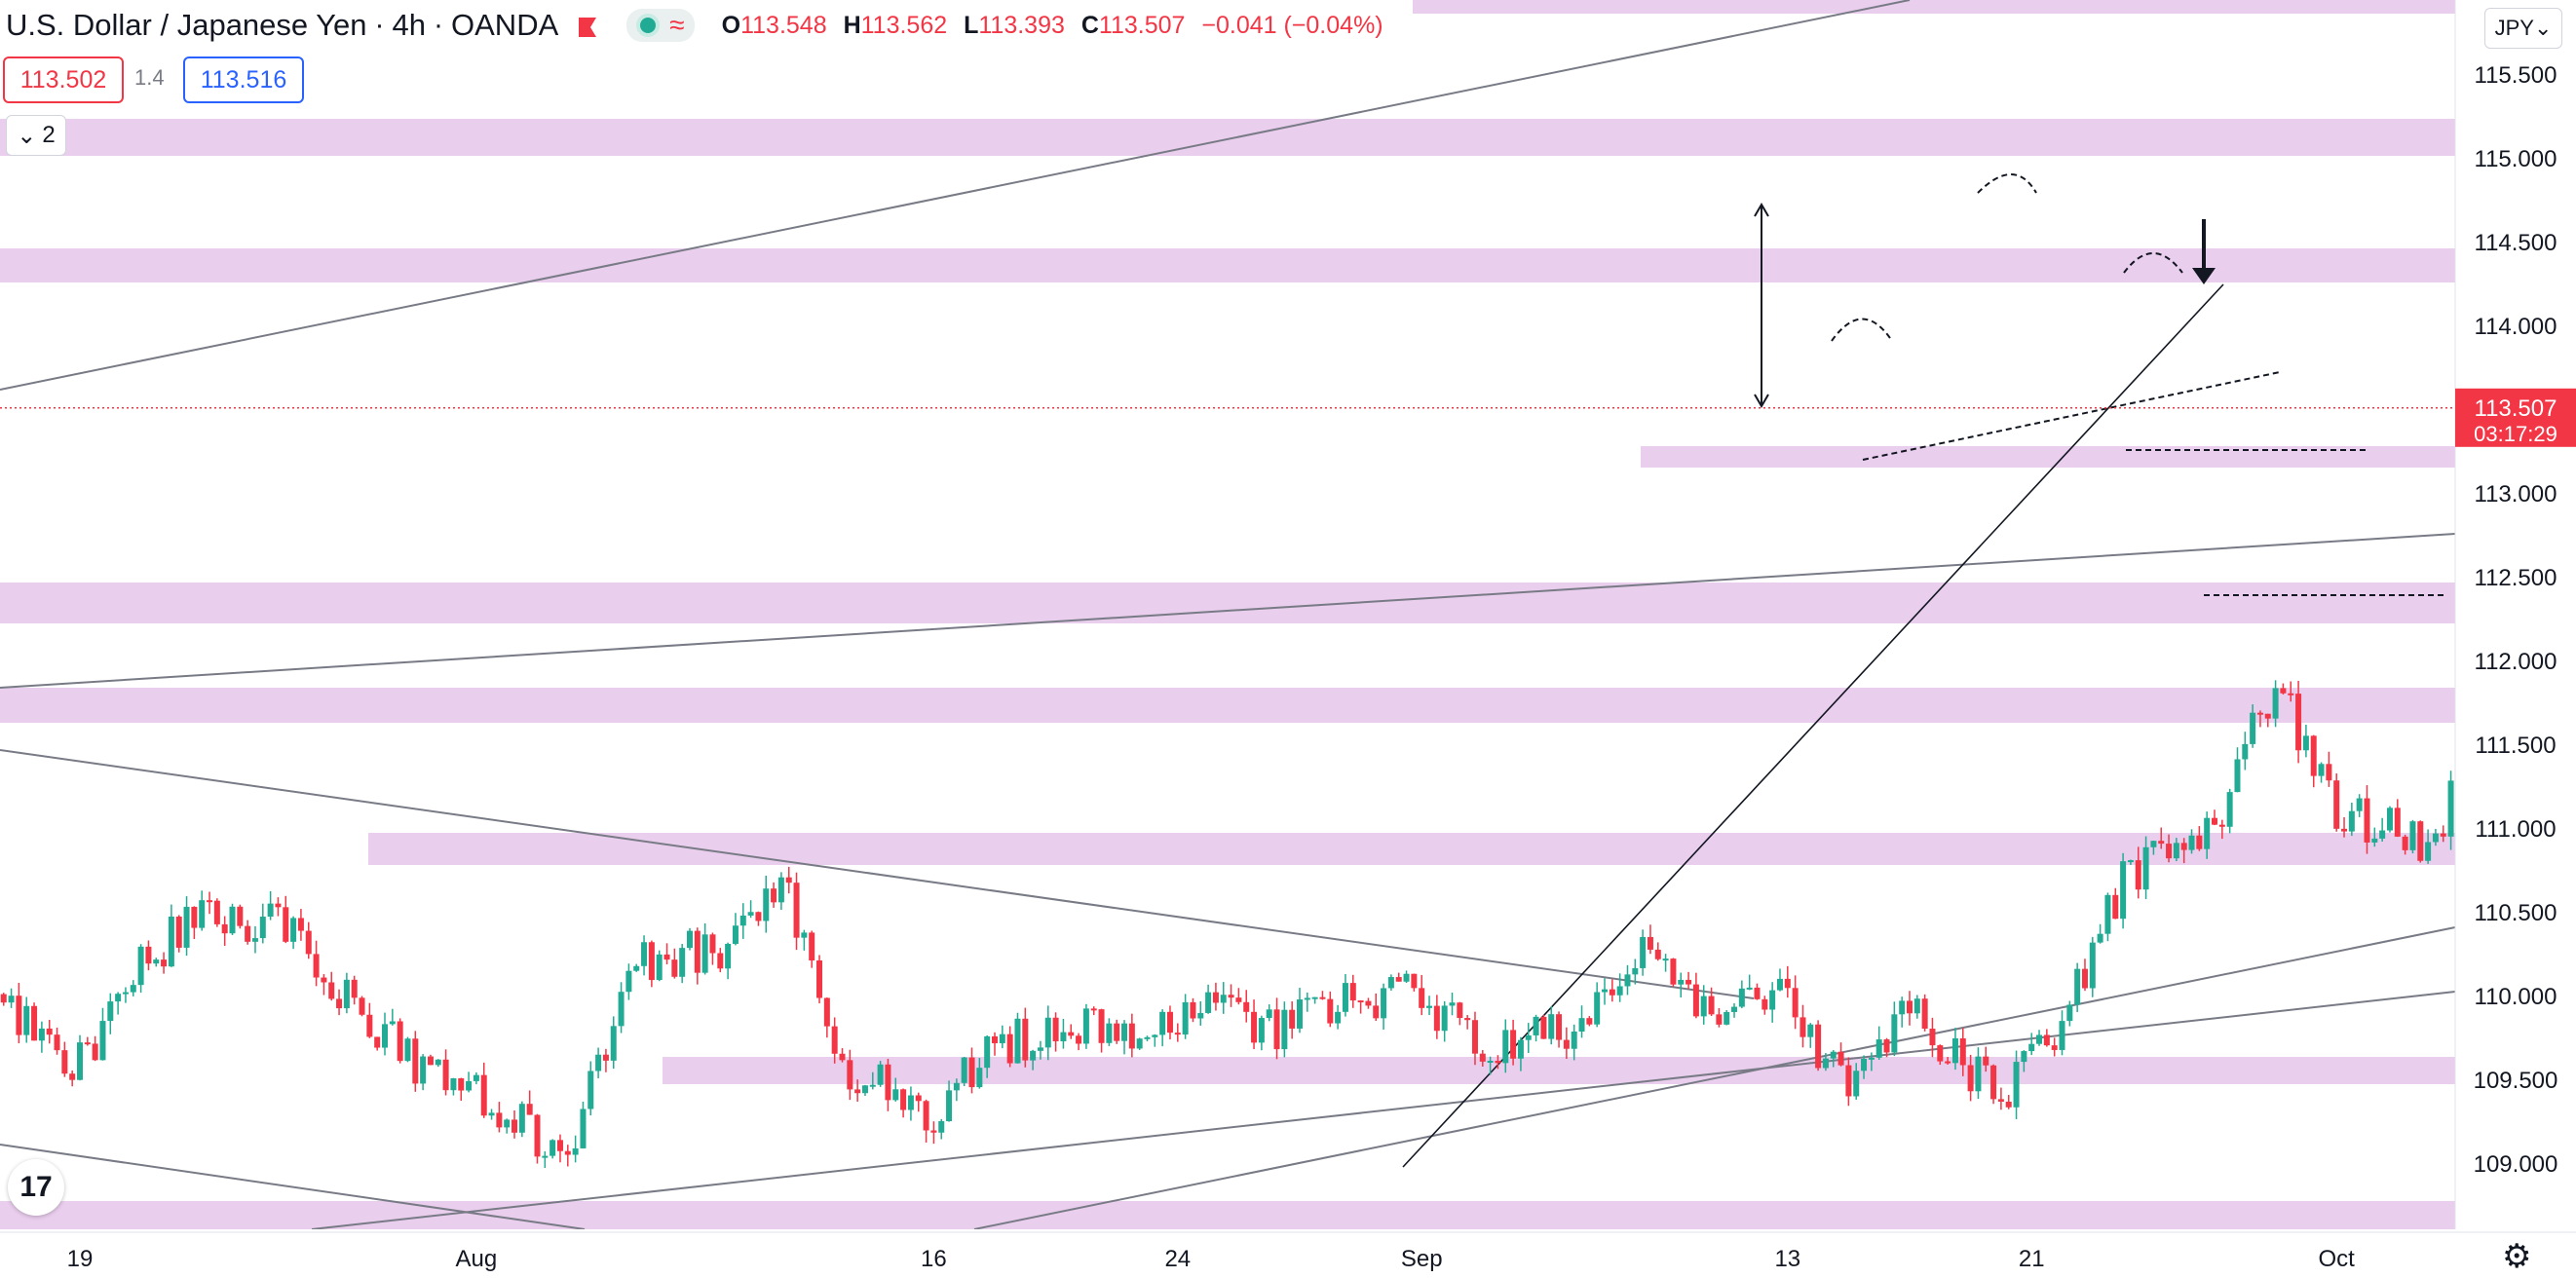 The height and width of the screenshot is (1278, 2576). I want to click on tradingview-logo-icon: 17, so click(36, 1187).